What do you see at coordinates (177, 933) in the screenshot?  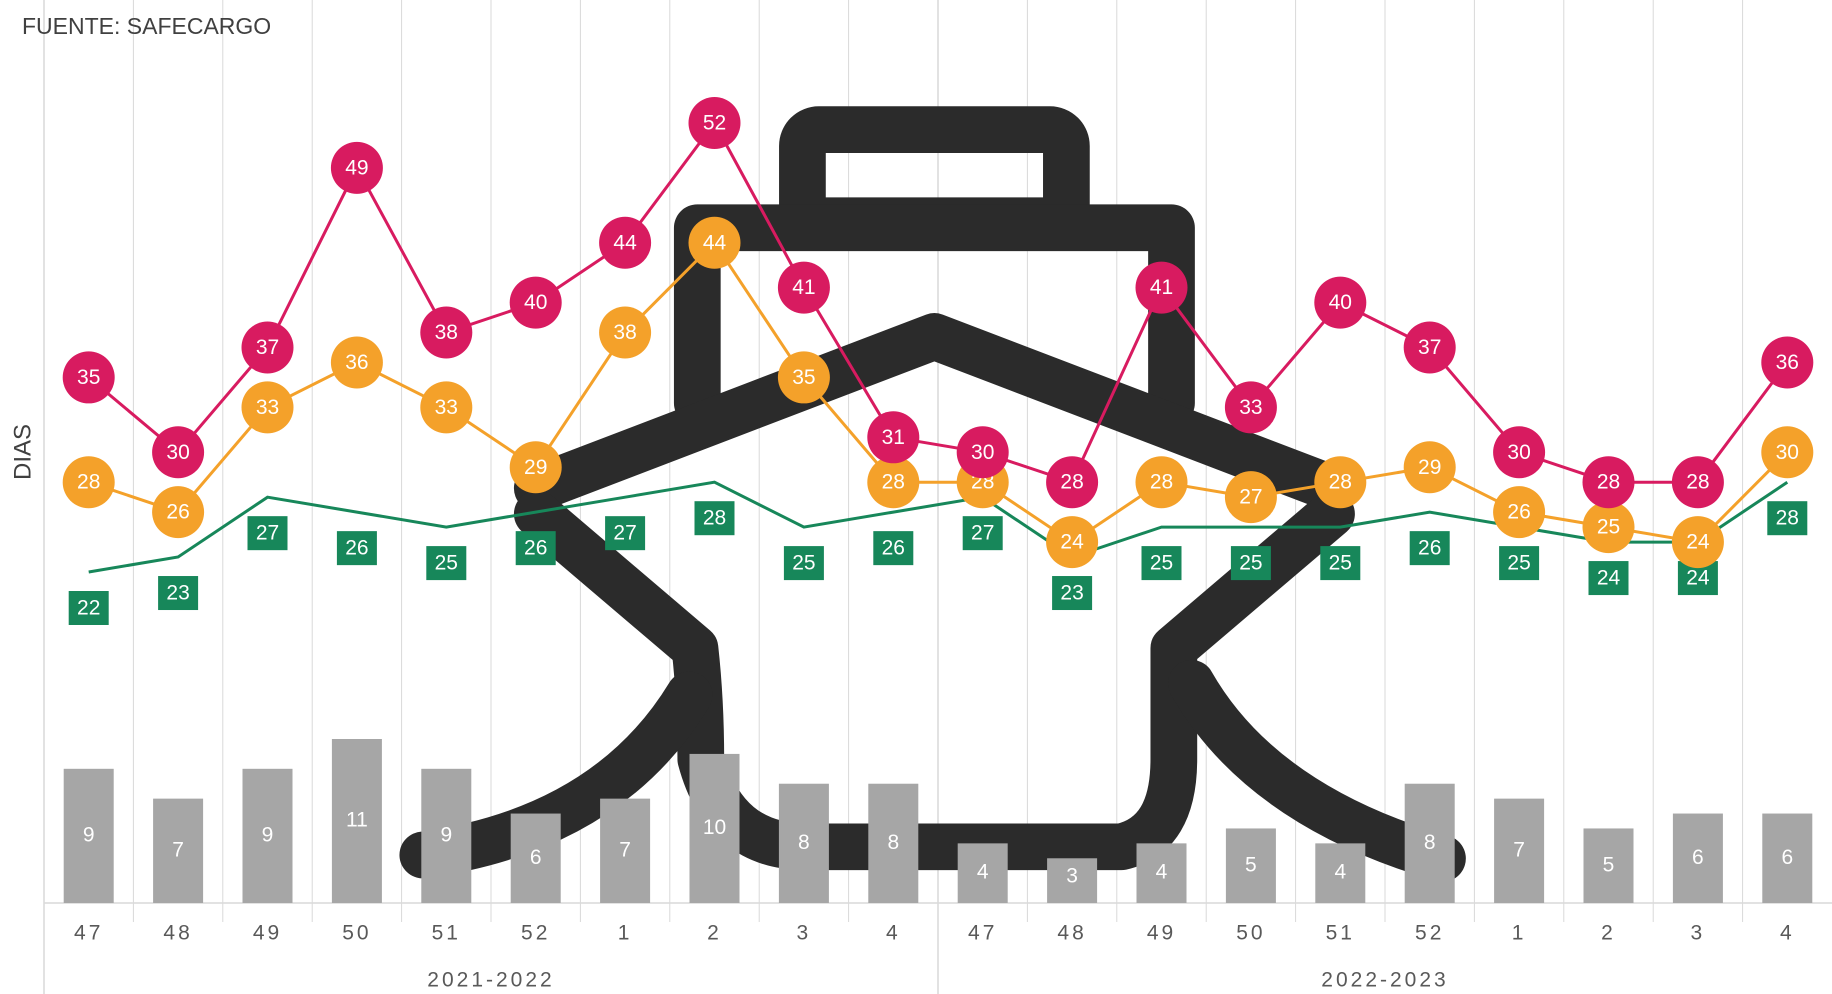 I see `x-tick-label: 48` at bounding box center [177, 933].